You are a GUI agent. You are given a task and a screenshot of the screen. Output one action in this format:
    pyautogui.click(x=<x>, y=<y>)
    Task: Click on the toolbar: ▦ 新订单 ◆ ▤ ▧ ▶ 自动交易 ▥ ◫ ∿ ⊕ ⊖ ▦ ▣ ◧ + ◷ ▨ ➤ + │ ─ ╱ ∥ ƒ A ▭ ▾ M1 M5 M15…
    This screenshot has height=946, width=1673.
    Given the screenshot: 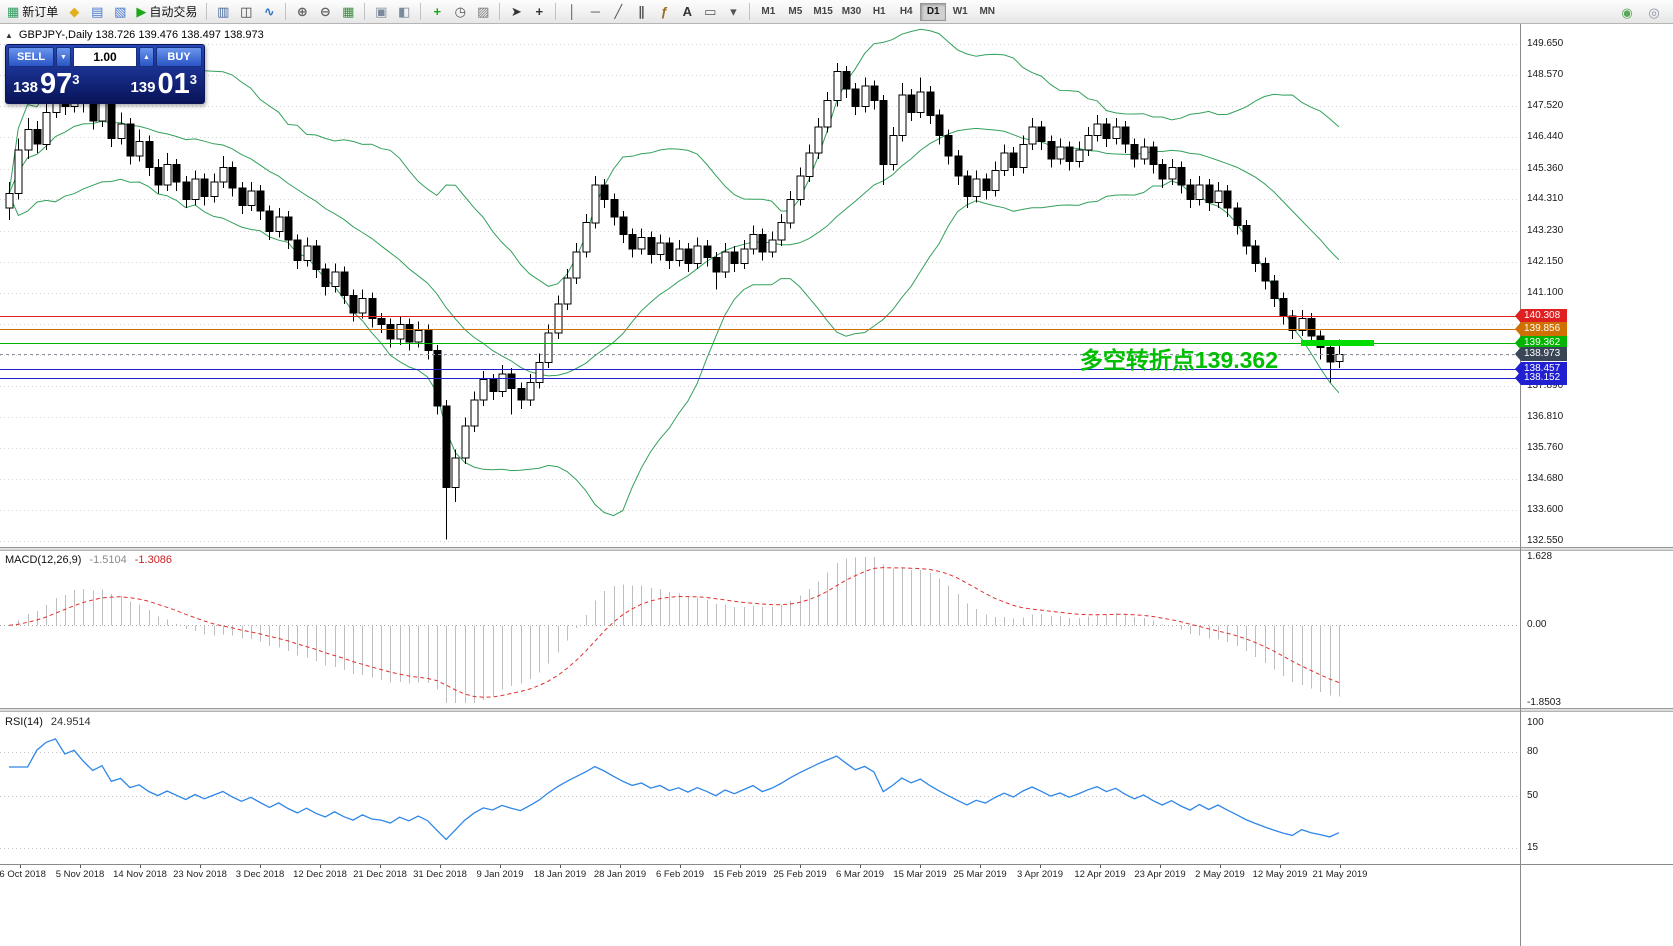 What is the action you would take?
    pyautogui.click(x=836, y=12)
    